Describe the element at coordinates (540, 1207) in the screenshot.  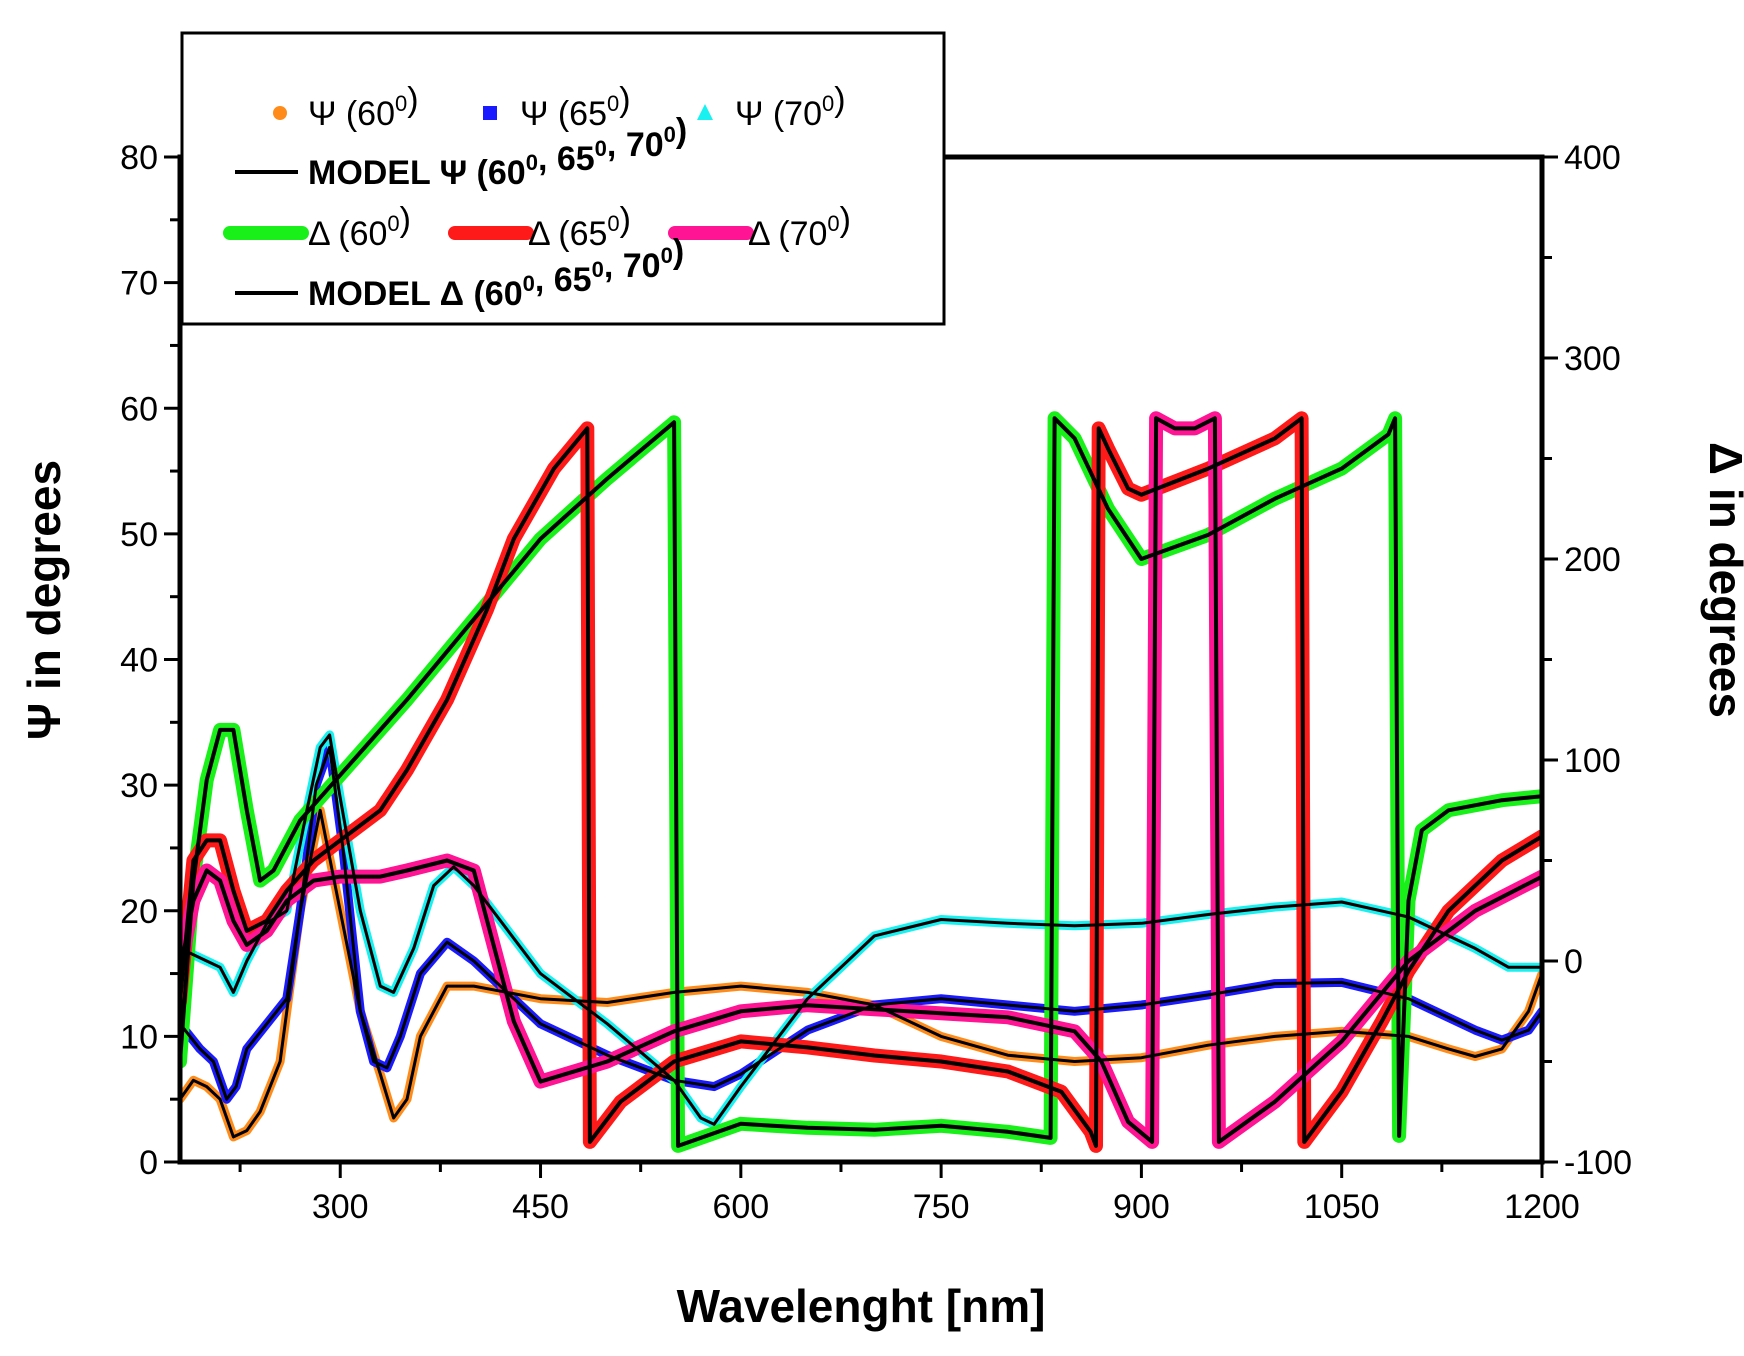
I see `x-tick-label: 450` at that location.